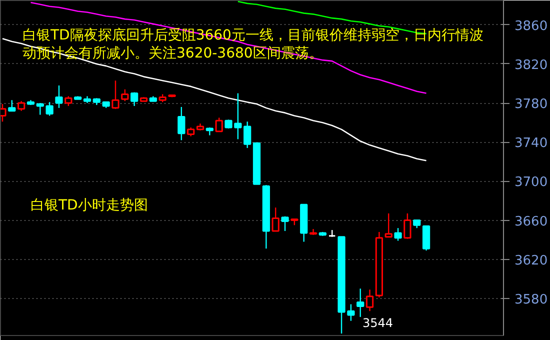 This screenshot has height=340, width=550. I want to click on y-tick-label: 3780, so click(531, 104).